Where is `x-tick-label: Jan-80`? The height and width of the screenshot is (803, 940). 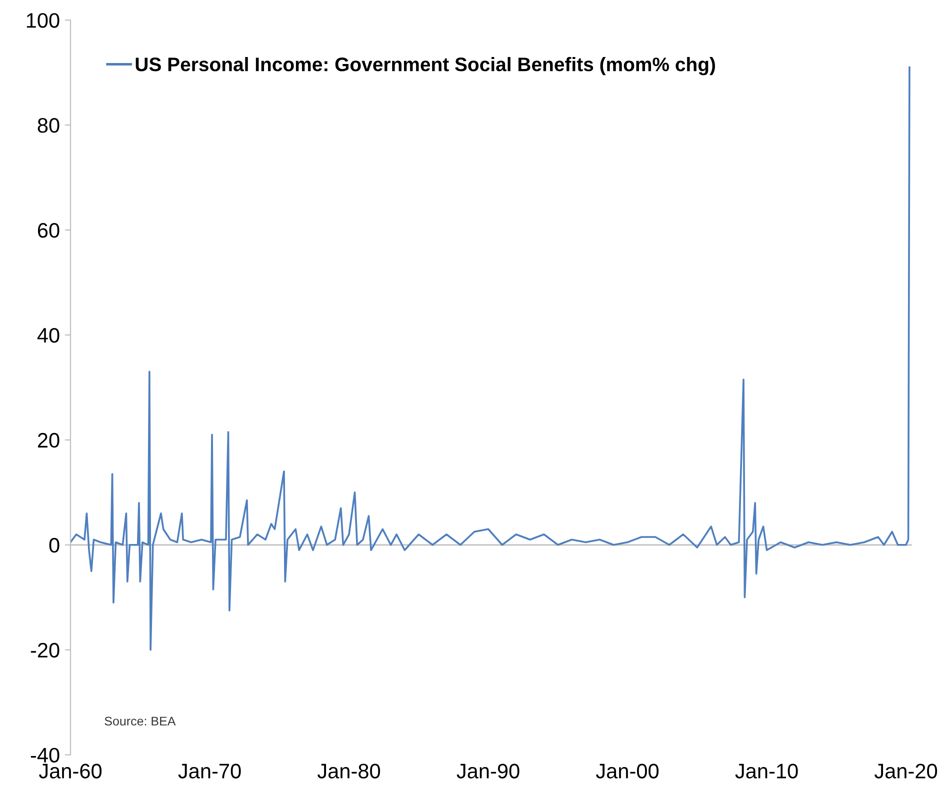
x-tick-label: Jan-80 is located at coordinates (348, 771).